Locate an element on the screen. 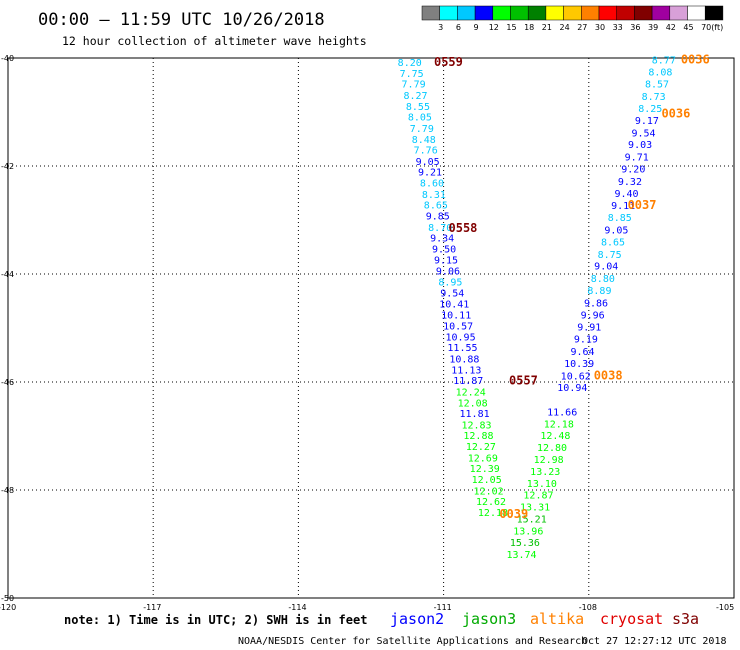 The width and height of the screenshot is (740, 650). wave-height-value: 8.85 is located at coordinates (620, 218).